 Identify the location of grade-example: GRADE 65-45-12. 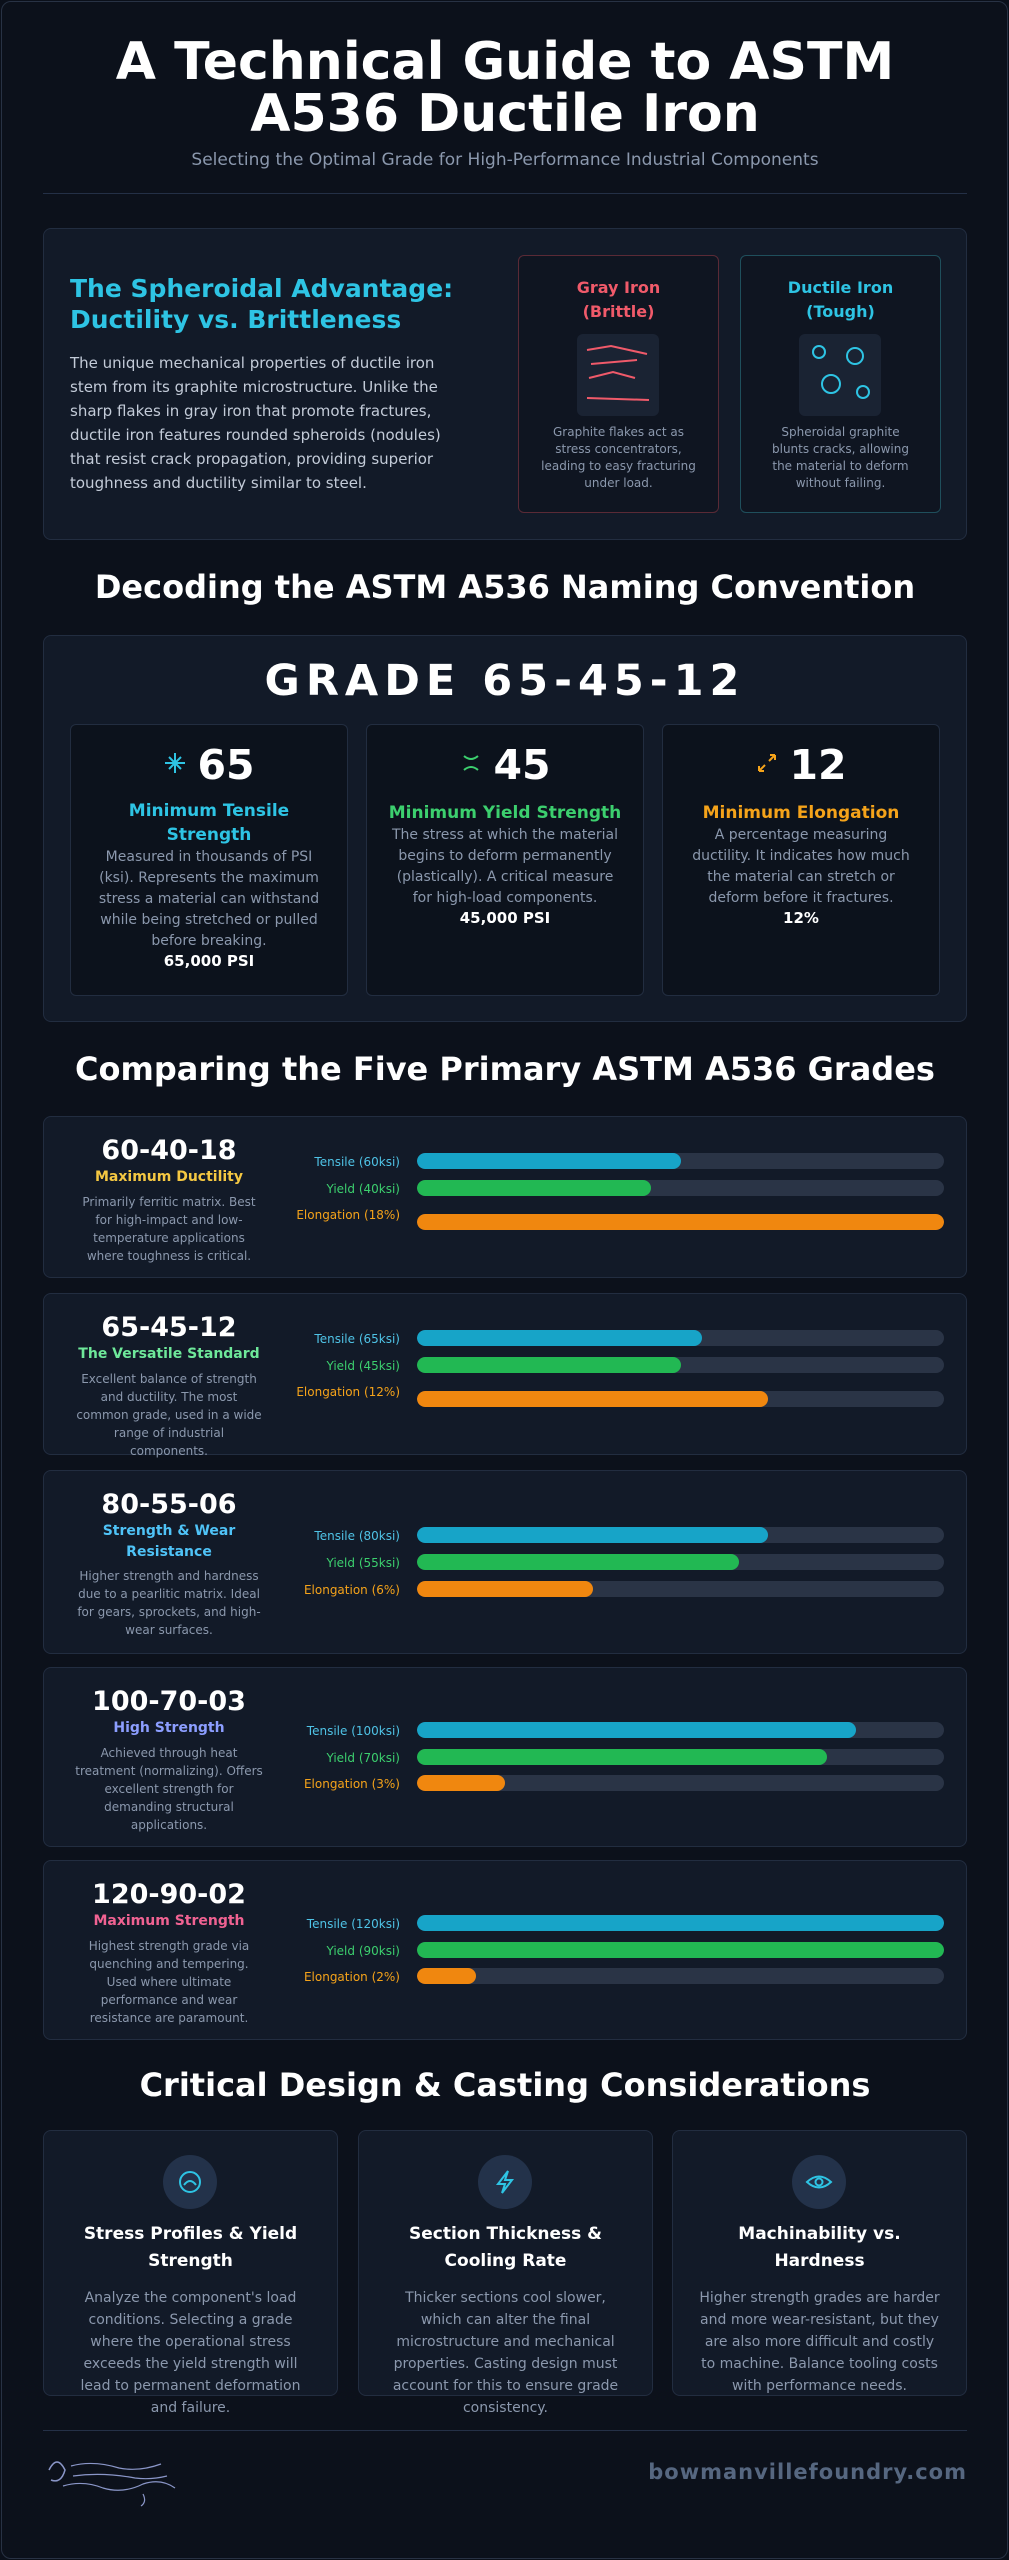
(505, 681).